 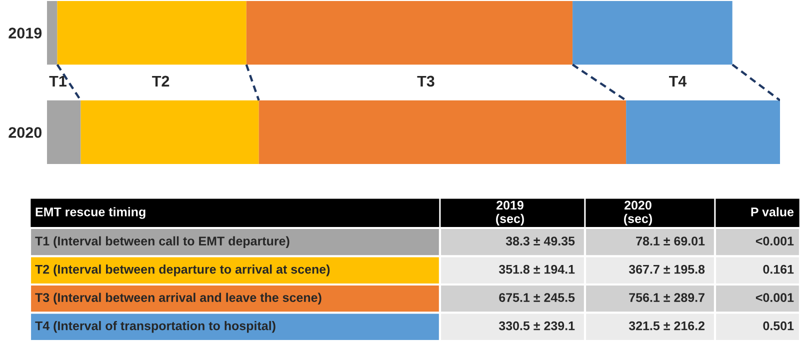 What do you see at coordinates (155, 327) in the screenshot?
I see `text: T4 (Interval of transportation to hospital)` at bounding box center [155, 327].